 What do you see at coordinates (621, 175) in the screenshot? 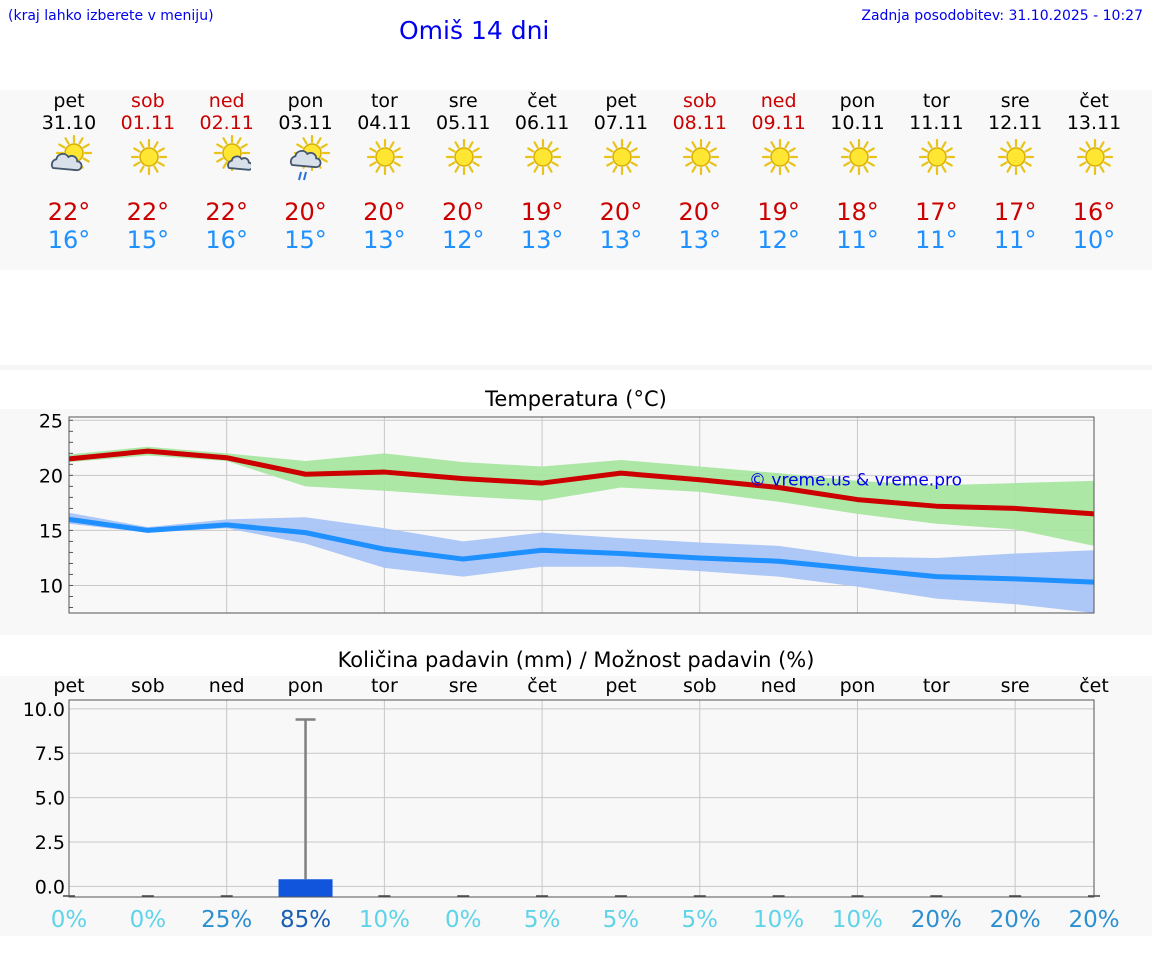
I see `day-forecast: pet 07.11 20° 13°` at bounding box center [621, 175].